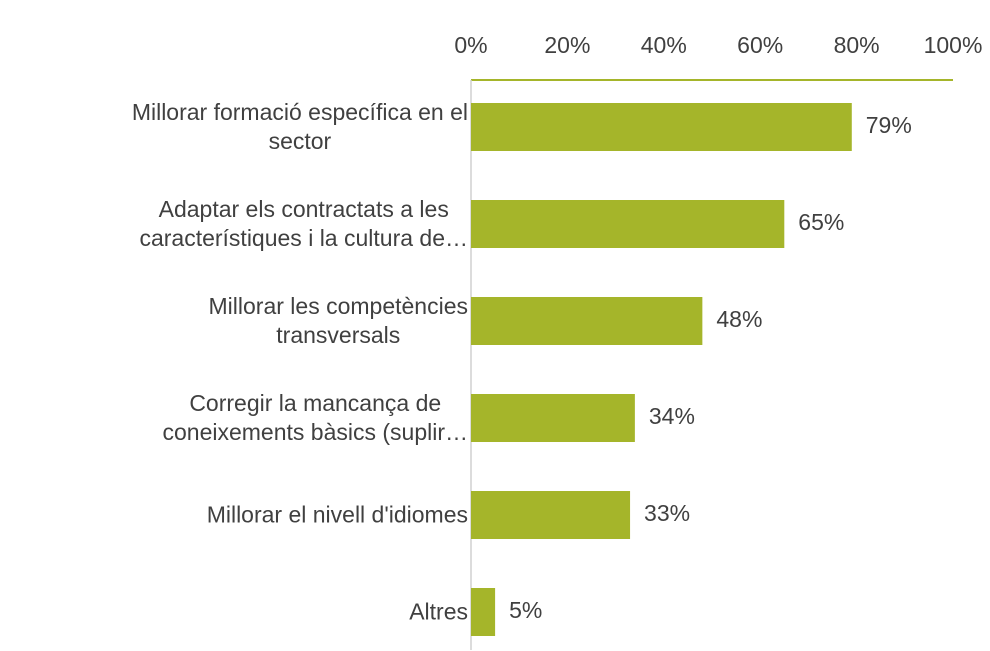  I want to click on y-tick-label-box: Millorar les competències transversals, so click(338, 321).